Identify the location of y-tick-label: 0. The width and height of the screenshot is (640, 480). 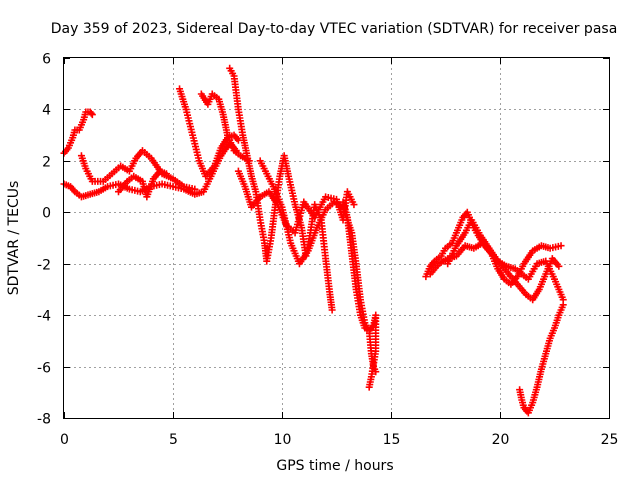
(46, 214).